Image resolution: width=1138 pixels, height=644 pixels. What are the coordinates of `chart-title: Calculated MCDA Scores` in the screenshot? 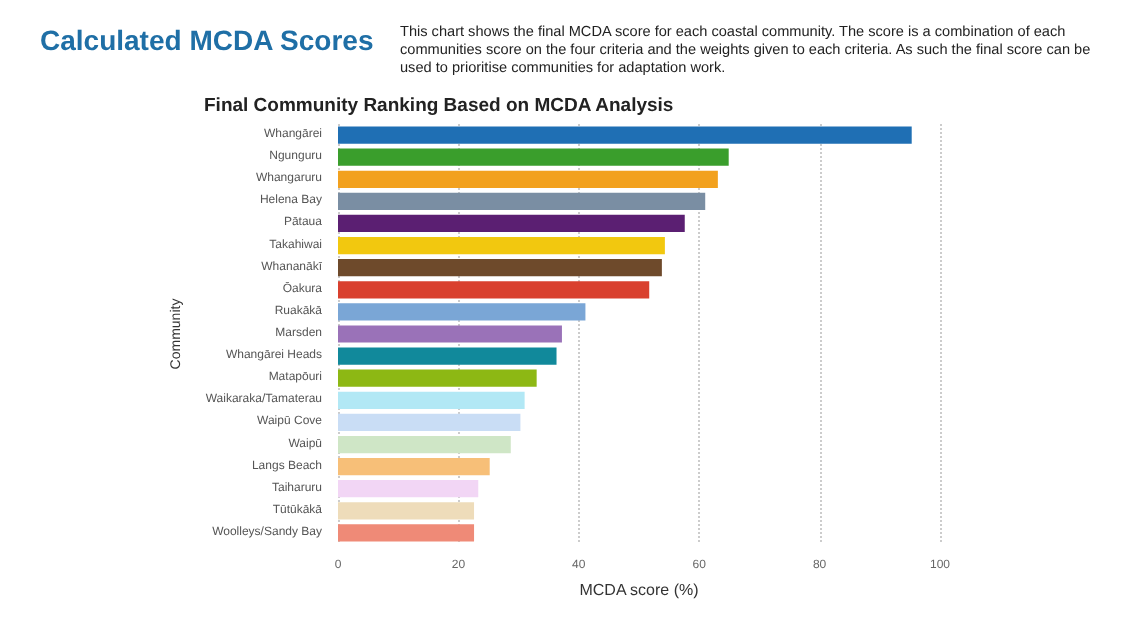 It's located at (207, 40).